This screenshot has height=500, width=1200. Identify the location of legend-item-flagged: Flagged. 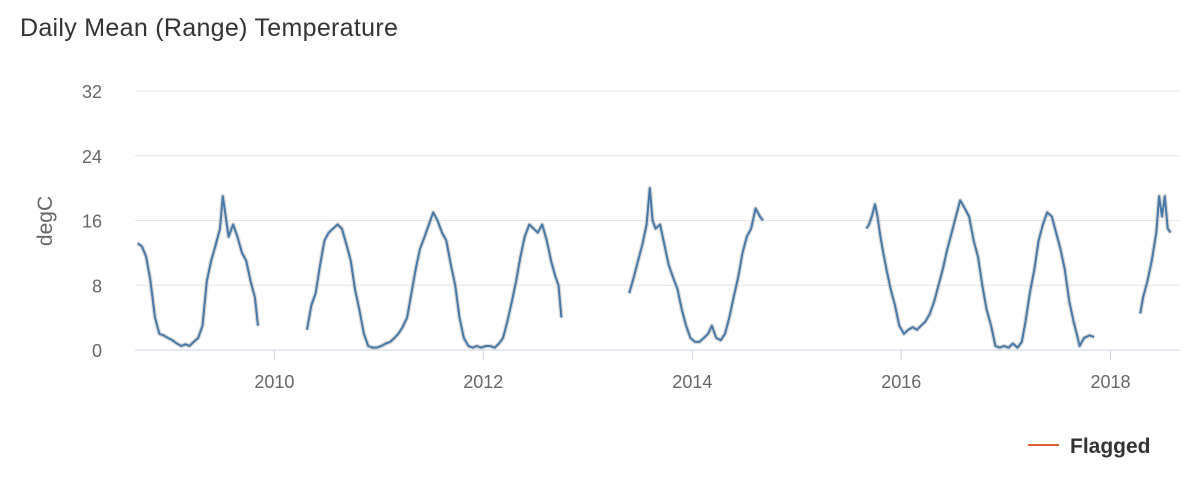
(1110, 446).